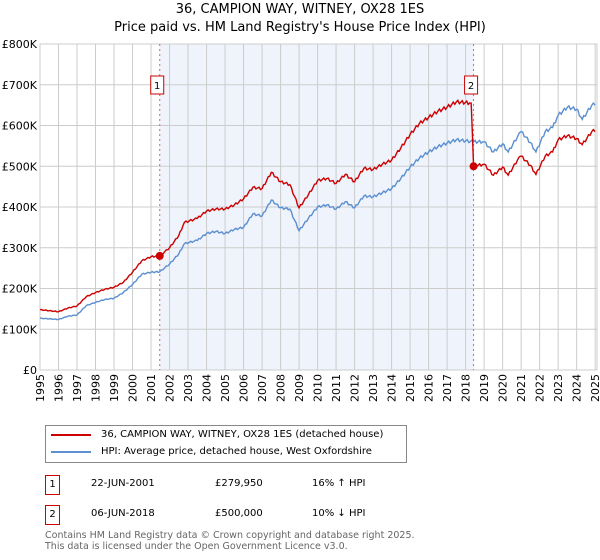 The image size is (600, 560). What do you see at coordinates (71, 451) in the screenshot?
I see `legend-swatch-hpi` at bounding box center [71, 451].